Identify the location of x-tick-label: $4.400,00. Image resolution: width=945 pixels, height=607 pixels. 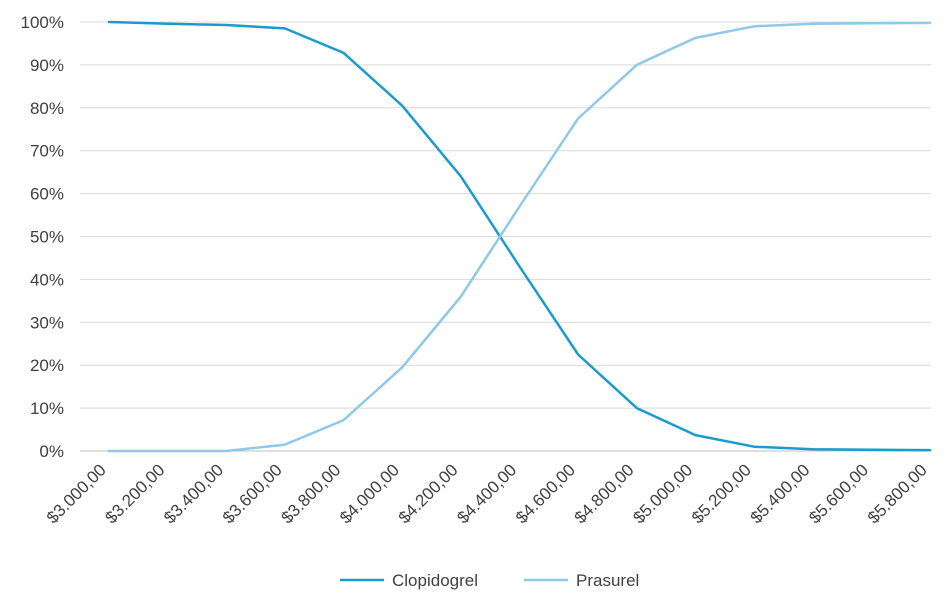
(486, 493).